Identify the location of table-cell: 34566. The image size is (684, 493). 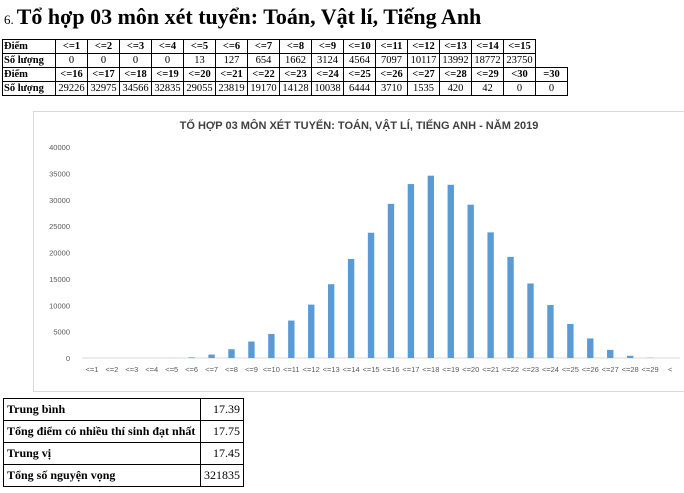
(135, 88).